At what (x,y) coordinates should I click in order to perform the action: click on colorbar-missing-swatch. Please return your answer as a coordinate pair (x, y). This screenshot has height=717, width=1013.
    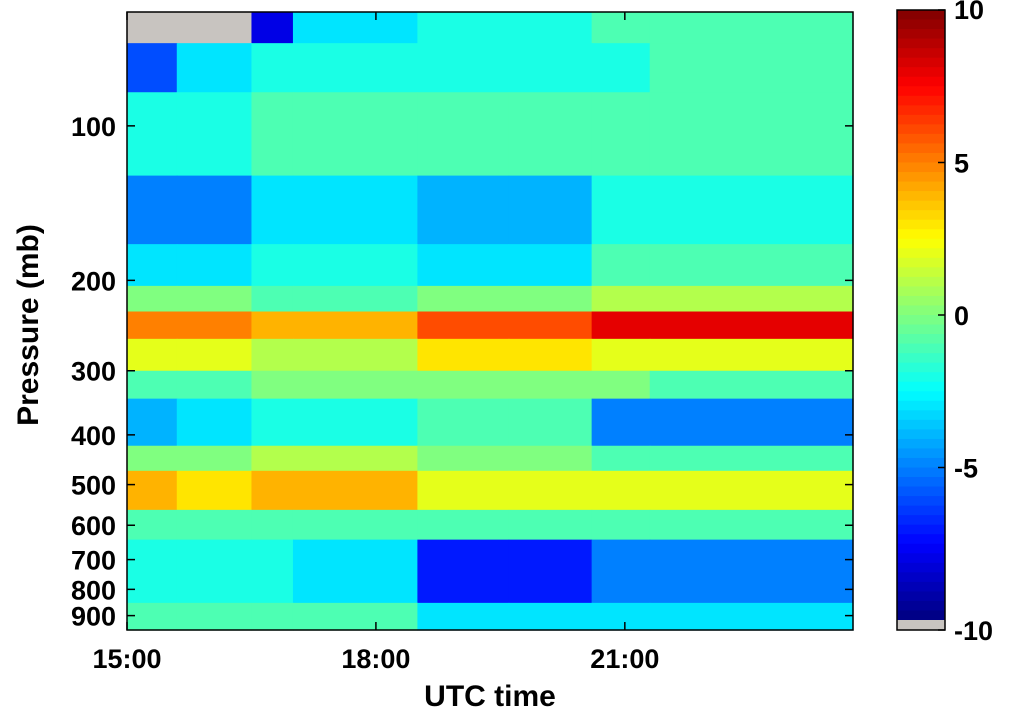
    Looking at the image, I should click on (921, 625).